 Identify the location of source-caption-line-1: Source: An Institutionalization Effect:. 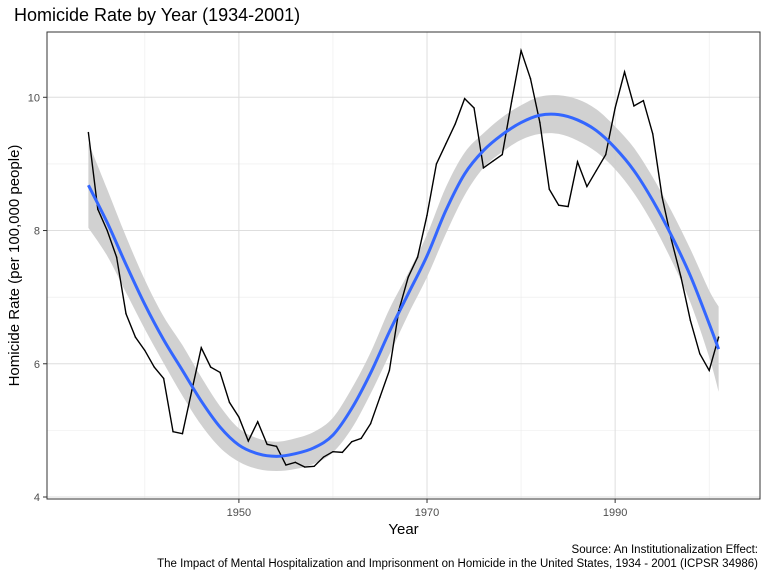
(665, 550).